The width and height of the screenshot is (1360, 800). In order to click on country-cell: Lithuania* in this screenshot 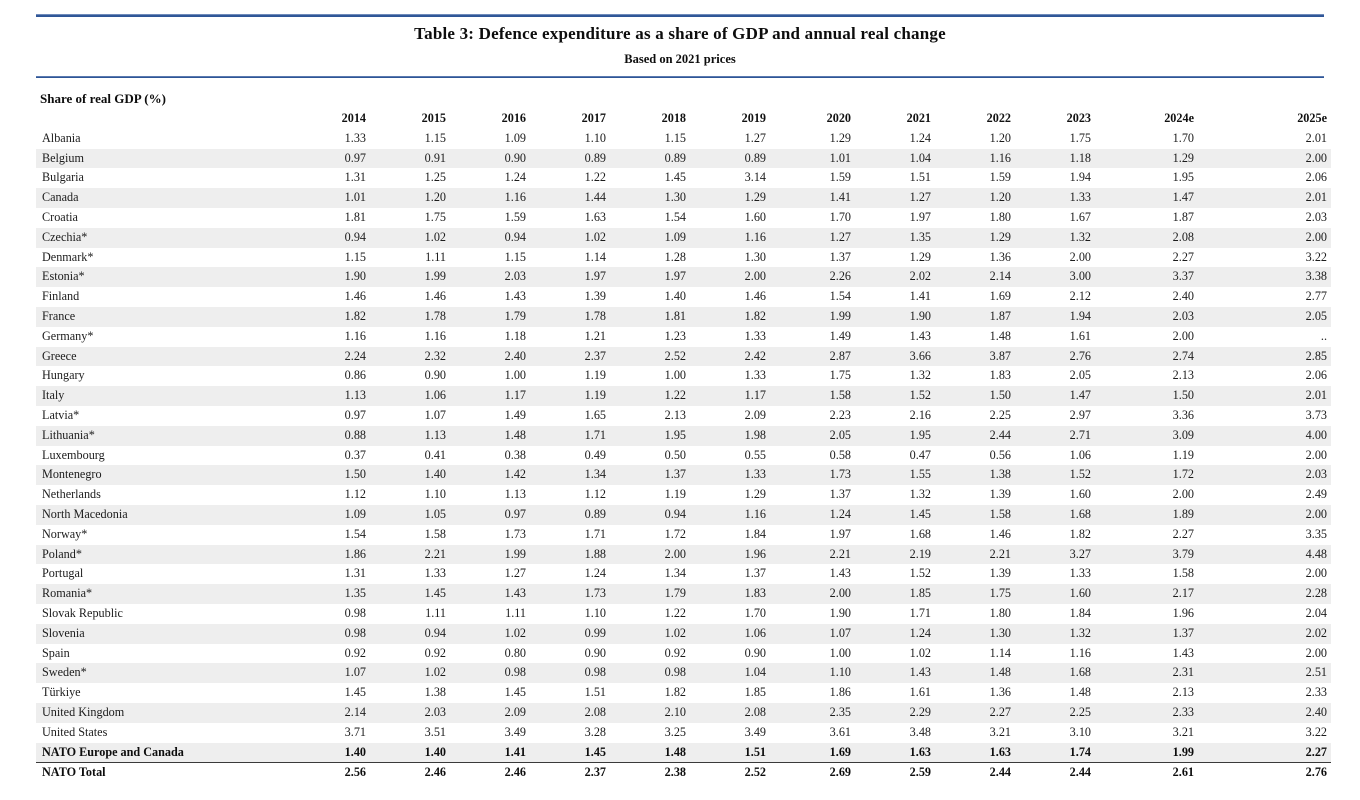, I will do `click(68, 434)`.